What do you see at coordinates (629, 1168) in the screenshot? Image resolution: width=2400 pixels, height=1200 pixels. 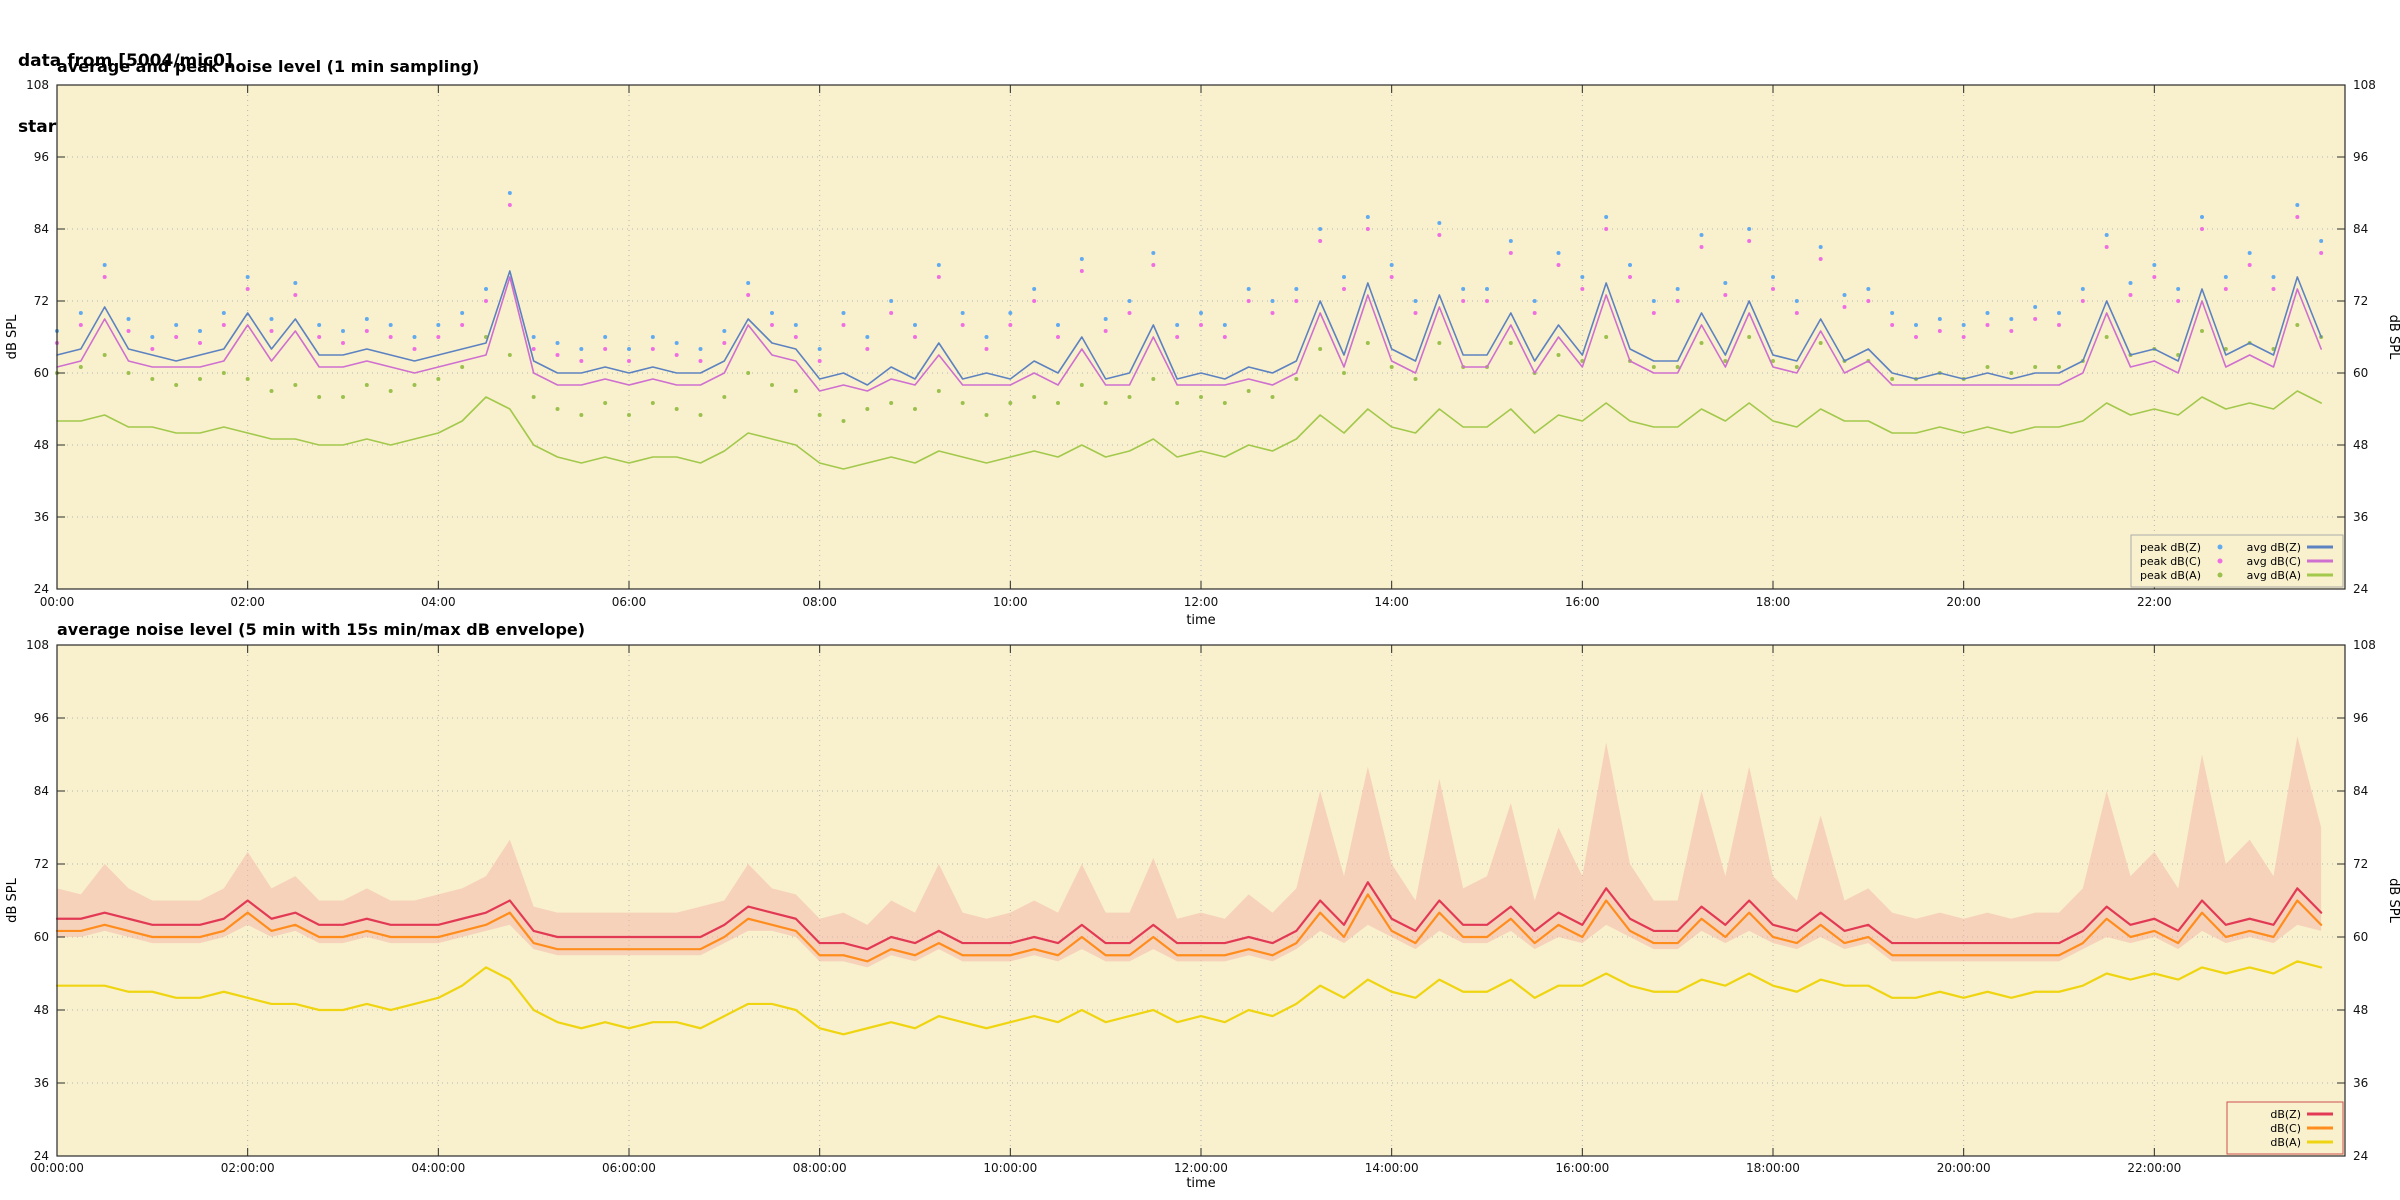 I see `svg-text: 06:00:00` at bounding box center [629, 1168].